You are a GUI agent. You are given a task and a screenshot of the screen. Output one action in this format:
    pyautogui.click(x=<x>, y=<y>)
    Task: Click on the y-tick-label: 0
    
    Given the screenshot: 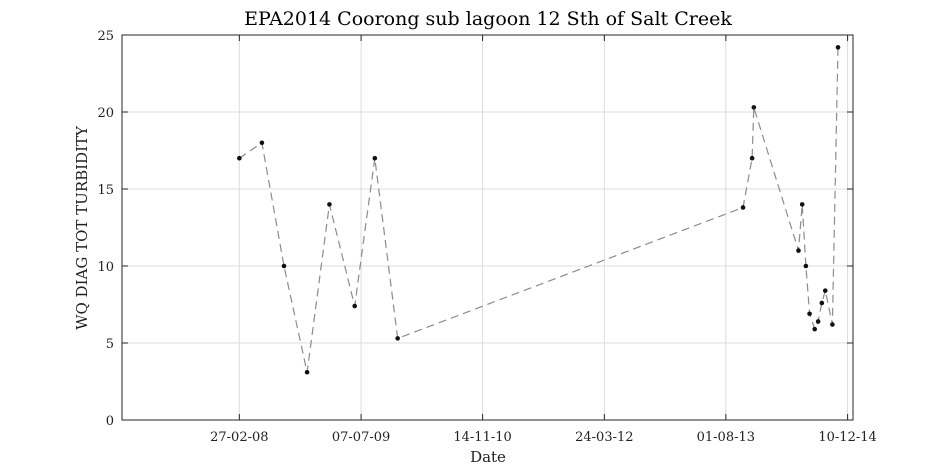 What is the action you would take?
    pyautogui.click(x=110, y=421)
    